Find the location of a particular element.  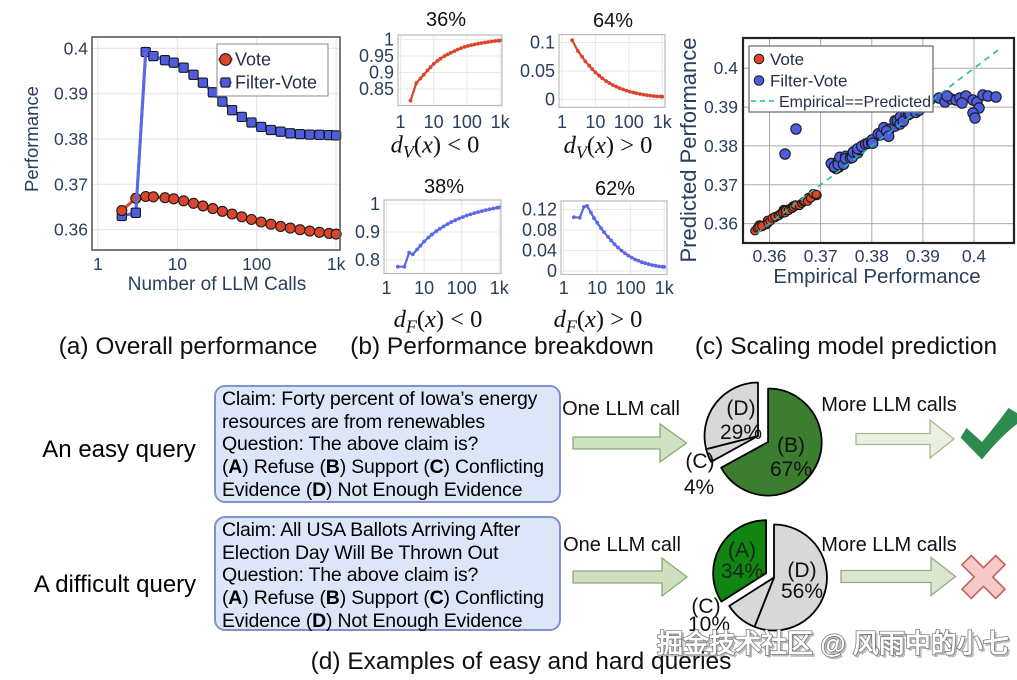

svg-text: 64% is located at coordinates (613, 21).